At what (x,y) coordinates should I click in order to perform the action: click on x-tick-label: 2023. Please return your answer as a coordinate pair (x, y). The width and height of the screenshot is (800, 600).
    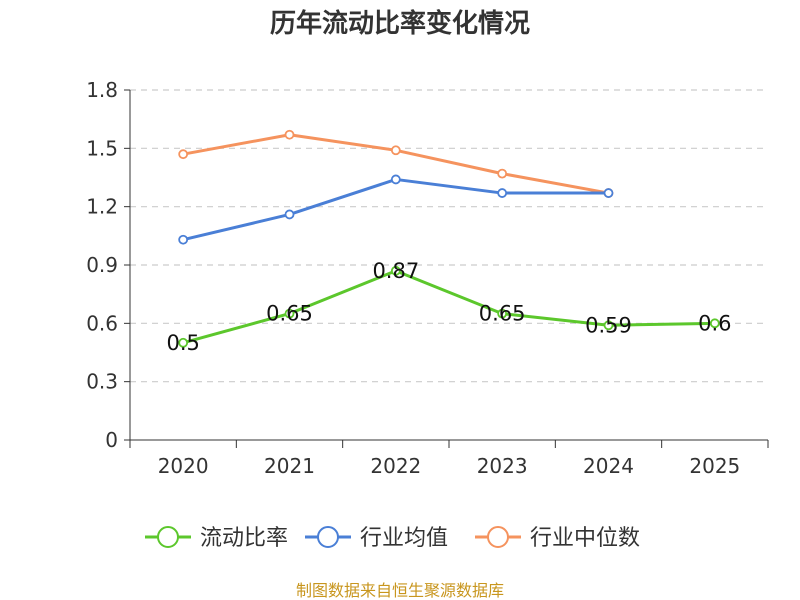
    Looking at the image, I should click on (502, 466).